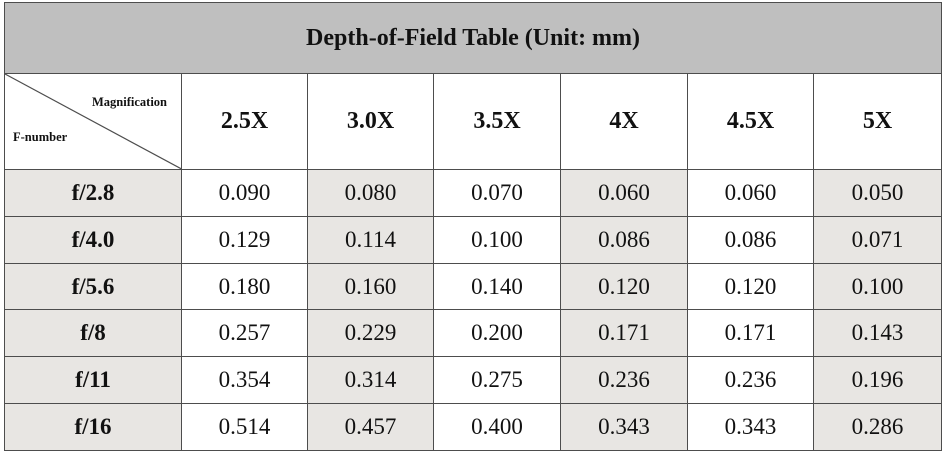 Image resolution: width=945 pixels, height=454 pixels. Describe the element at coordinates (877, 239) in the screenshot. I see `dof-value-cell: 0.071` at that location.